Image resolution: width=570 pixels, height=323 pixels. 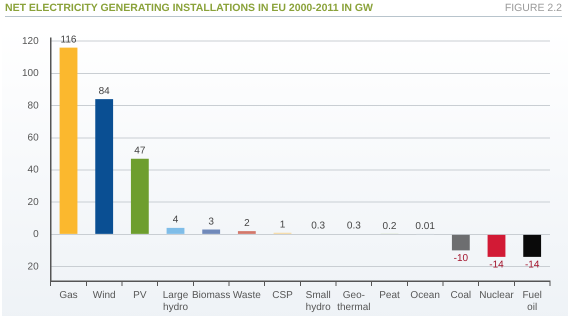 What do you see at coordinates (68, 40) in the screenshot?
I see `data-label: 116` at bounding box center [68, 40].